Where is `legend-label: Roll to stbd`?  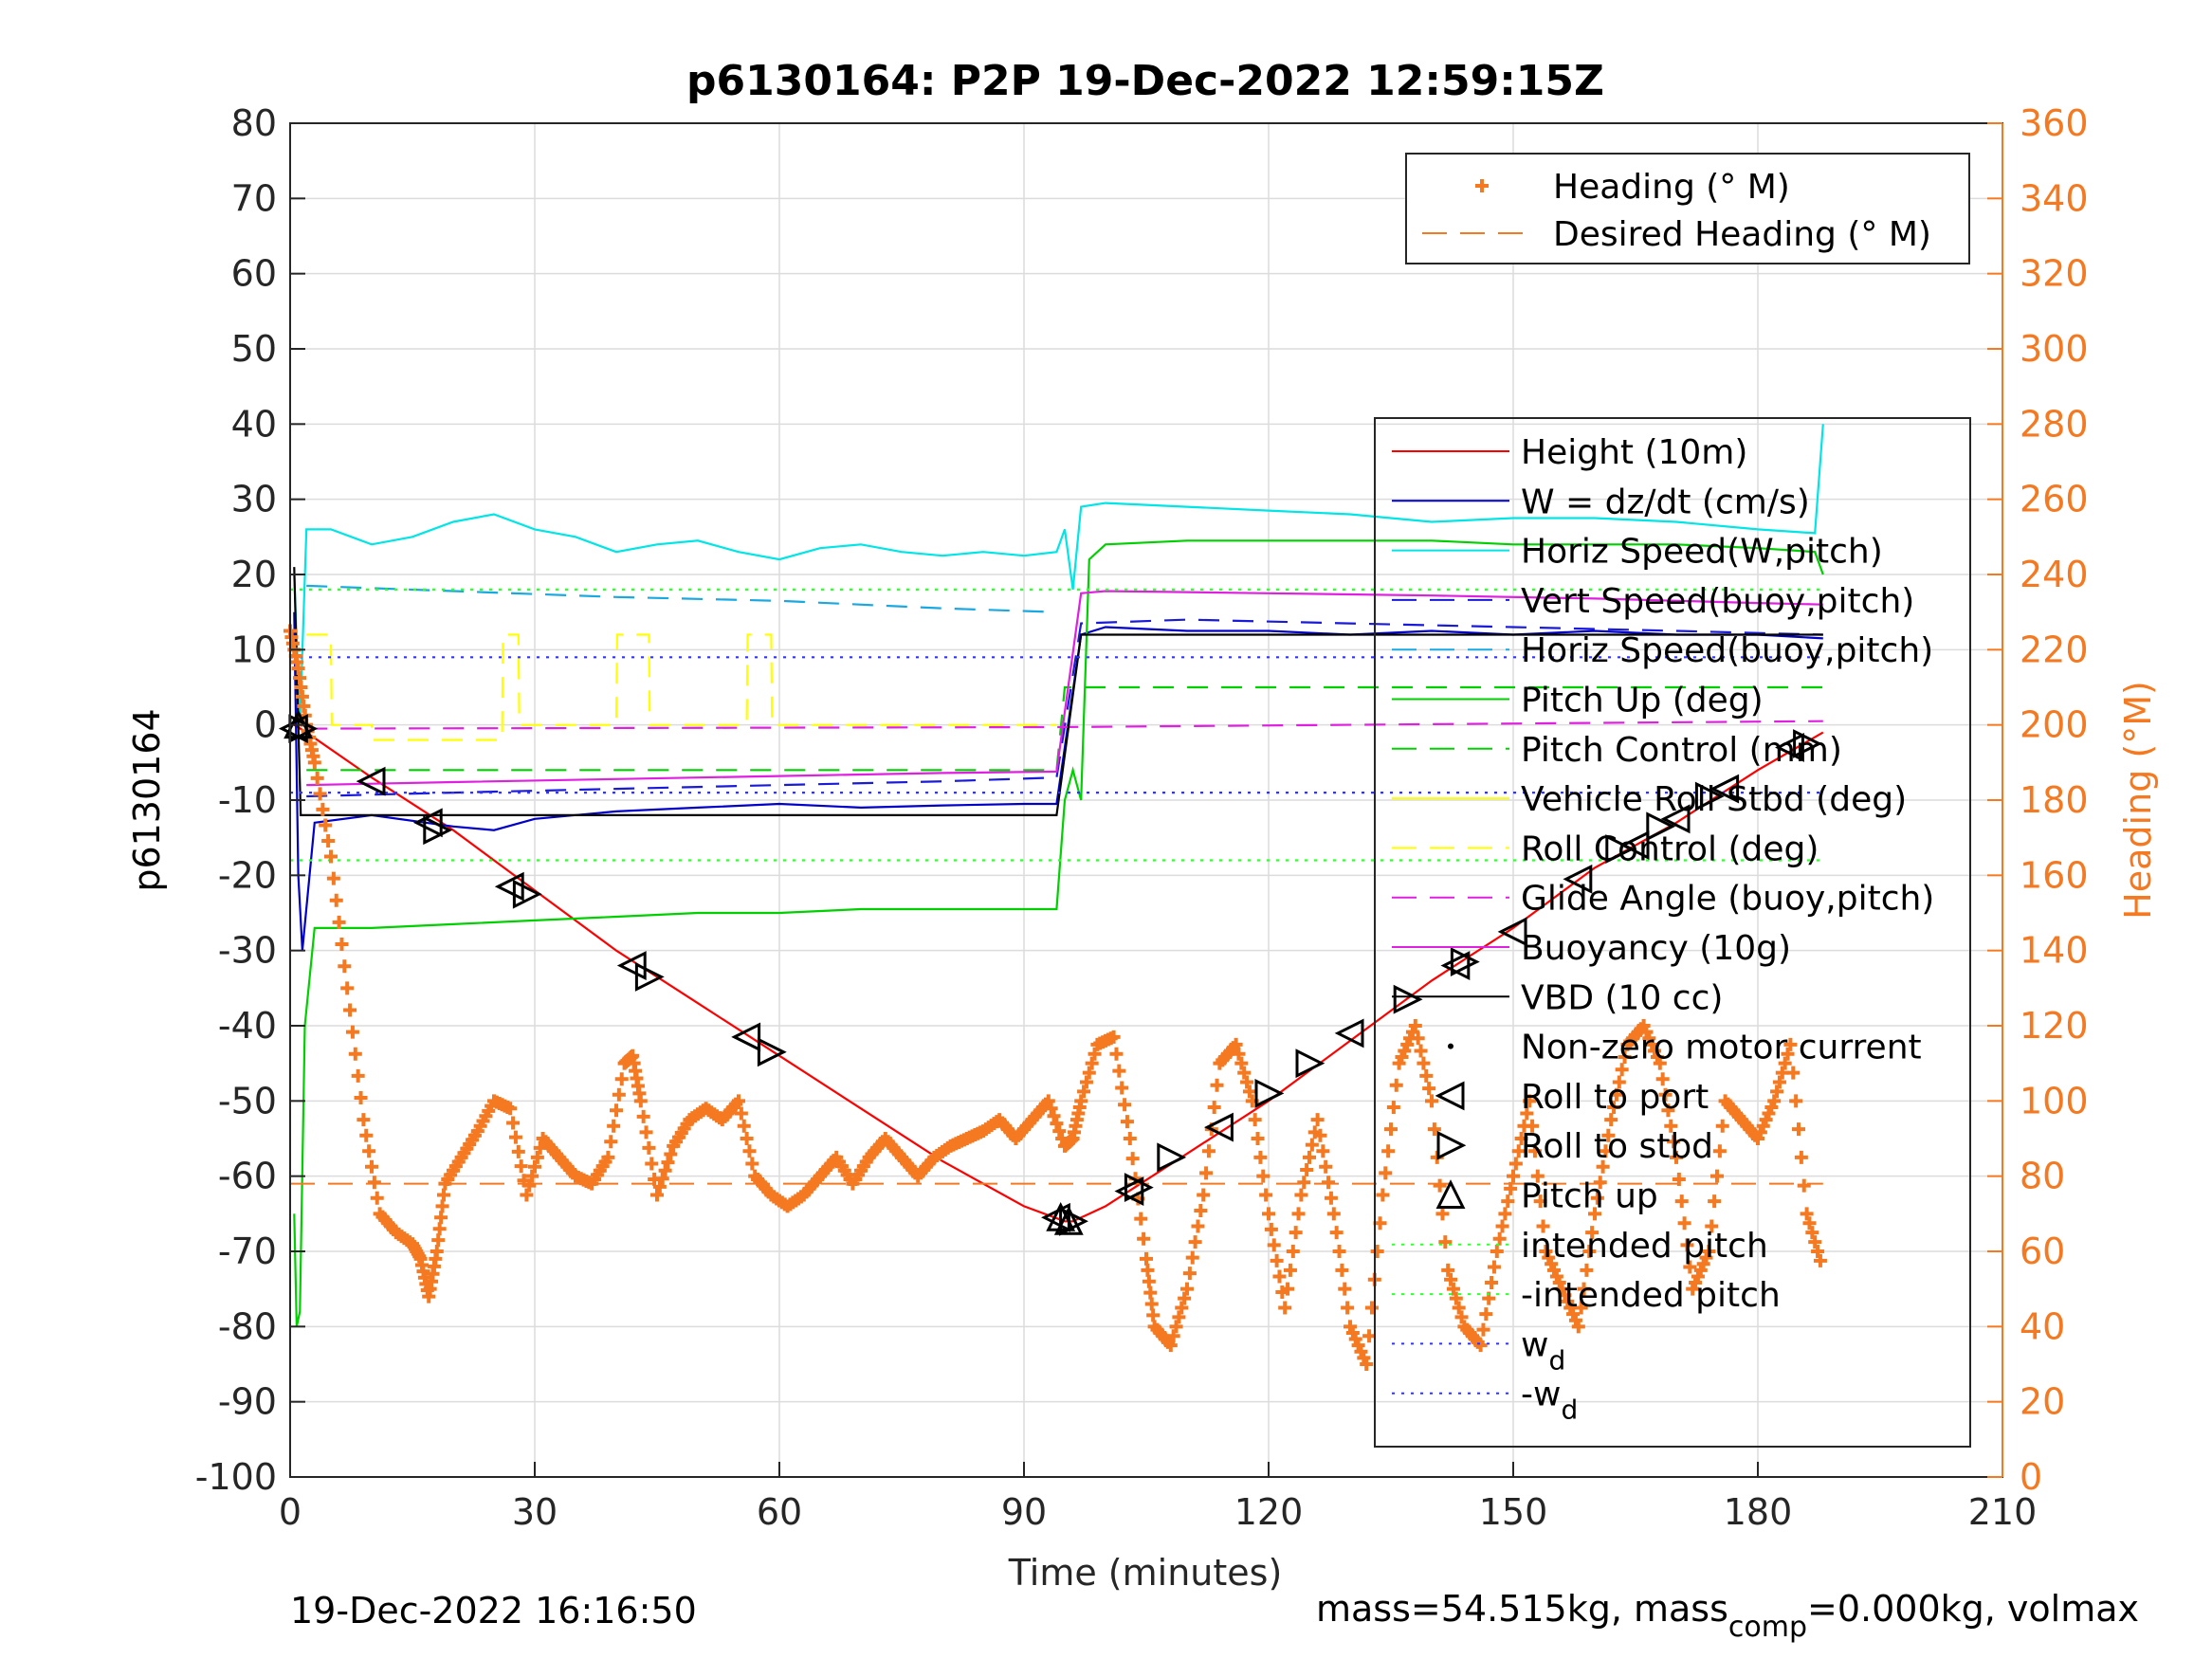
legend-label: Roll to stbd is located at coordinates (1617, 1146).